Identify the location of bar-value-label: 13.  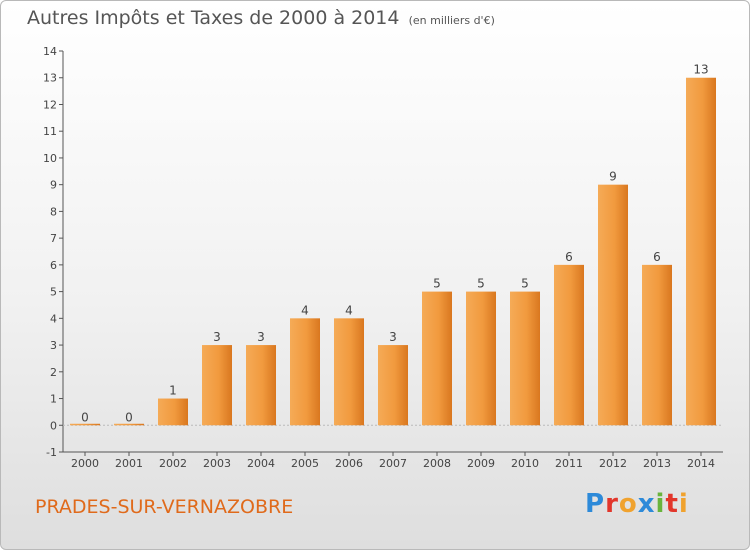
(700, 70).